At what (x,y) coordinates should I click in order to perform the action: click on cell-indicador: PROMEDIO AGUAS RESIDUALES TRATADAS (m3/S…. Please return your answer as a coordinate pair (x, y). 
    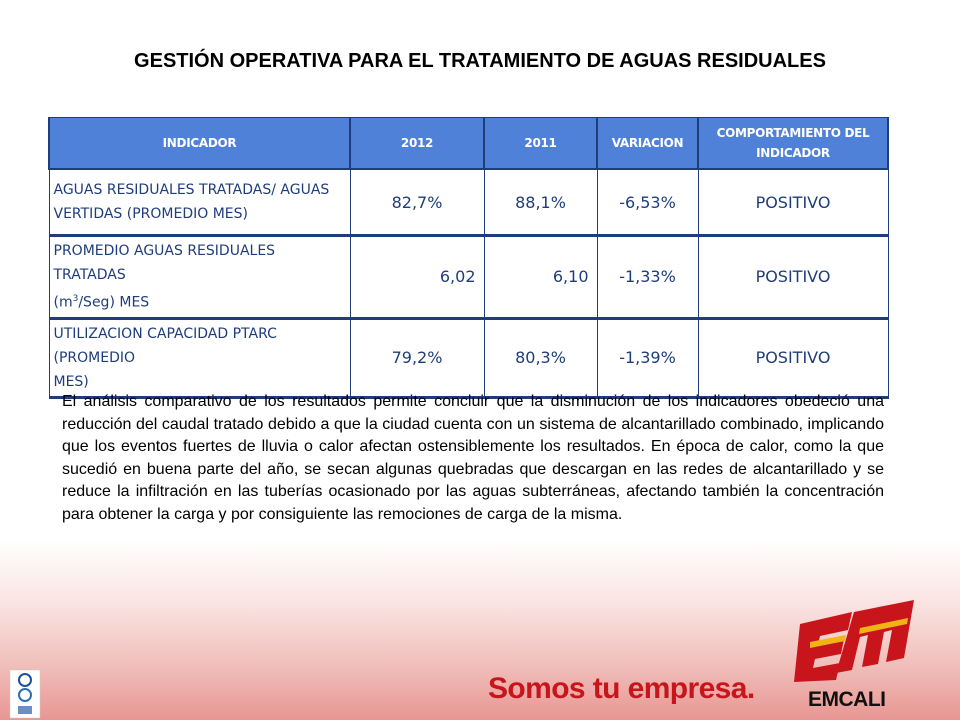
    Looking at the image, I should click on (199, 277).